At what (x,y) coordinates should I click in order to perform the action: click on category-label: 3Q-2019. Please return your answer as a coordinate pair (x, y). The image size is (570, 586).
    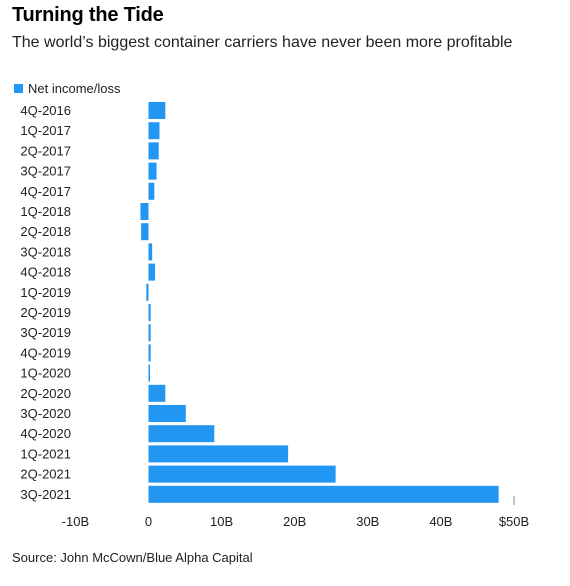
    Looking at the image, I should click on (45, 332).